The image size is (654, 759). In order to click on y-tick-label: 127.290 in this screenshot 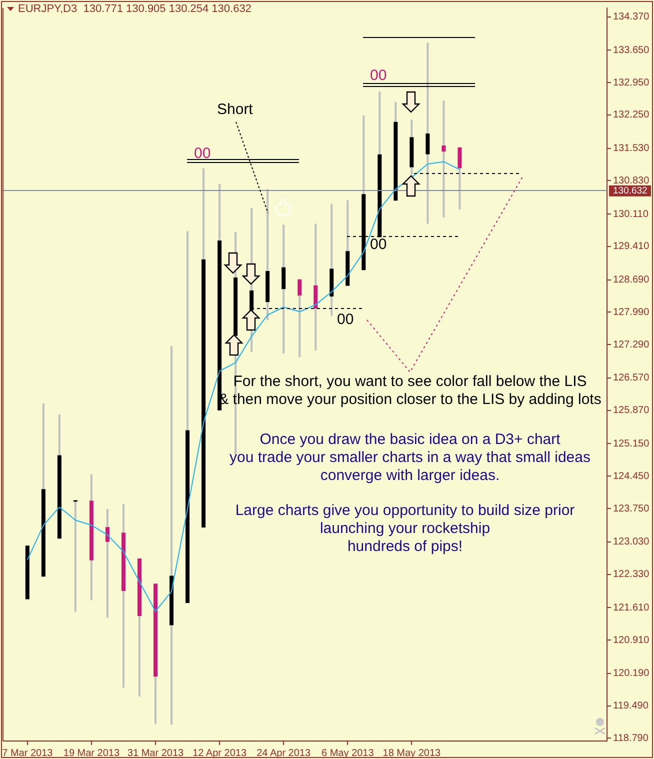, I will do `click(631, 344)`.